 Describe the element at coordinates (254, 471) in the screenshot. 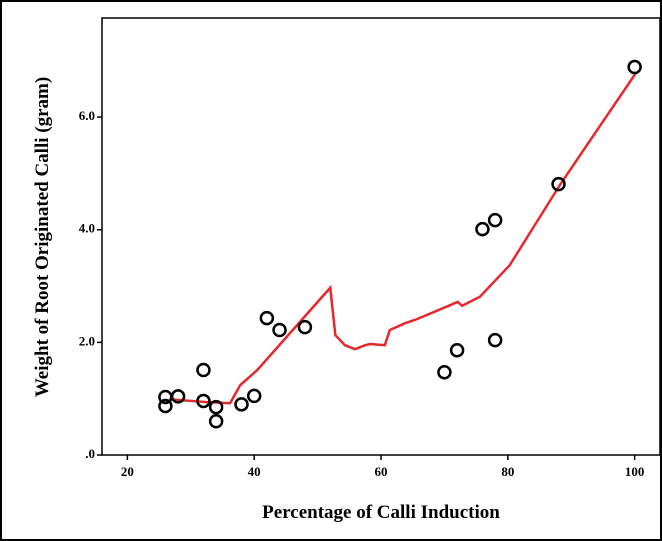

I see `x-tick-label: 40` at that location.